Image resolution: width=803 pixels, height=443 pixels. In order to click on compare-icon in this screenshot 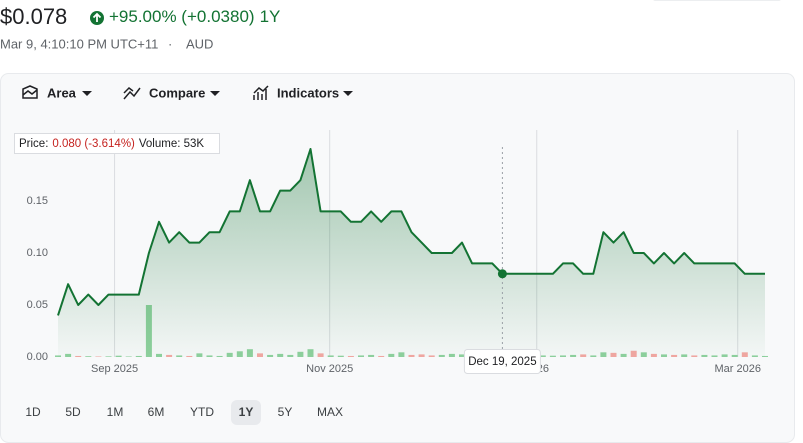, I will do `click(132, 93)`.